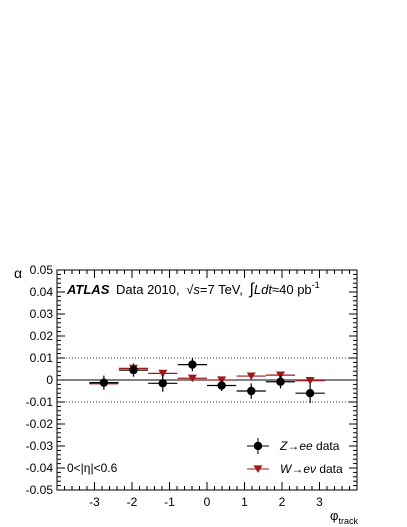 This screenshot has height=527, width=407. I want to click on x-tick-label: -1, so click(169, 502).